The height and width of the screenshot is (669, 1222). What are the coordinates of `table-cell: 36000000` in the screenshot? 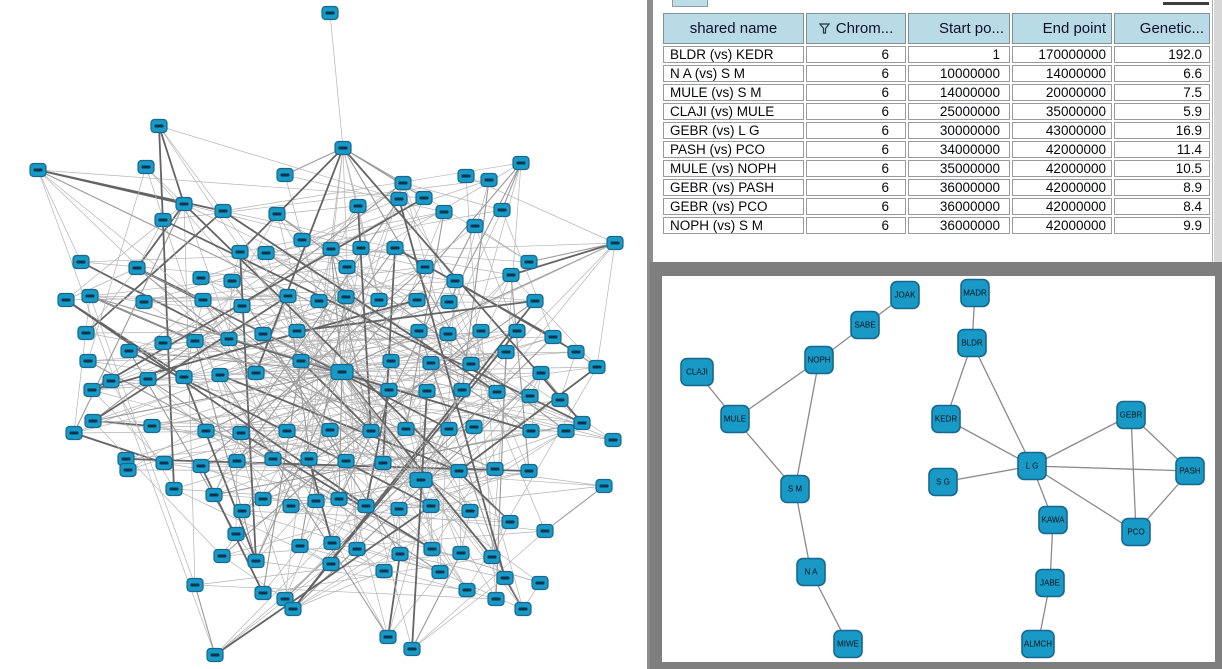 It's located at (959, 225).